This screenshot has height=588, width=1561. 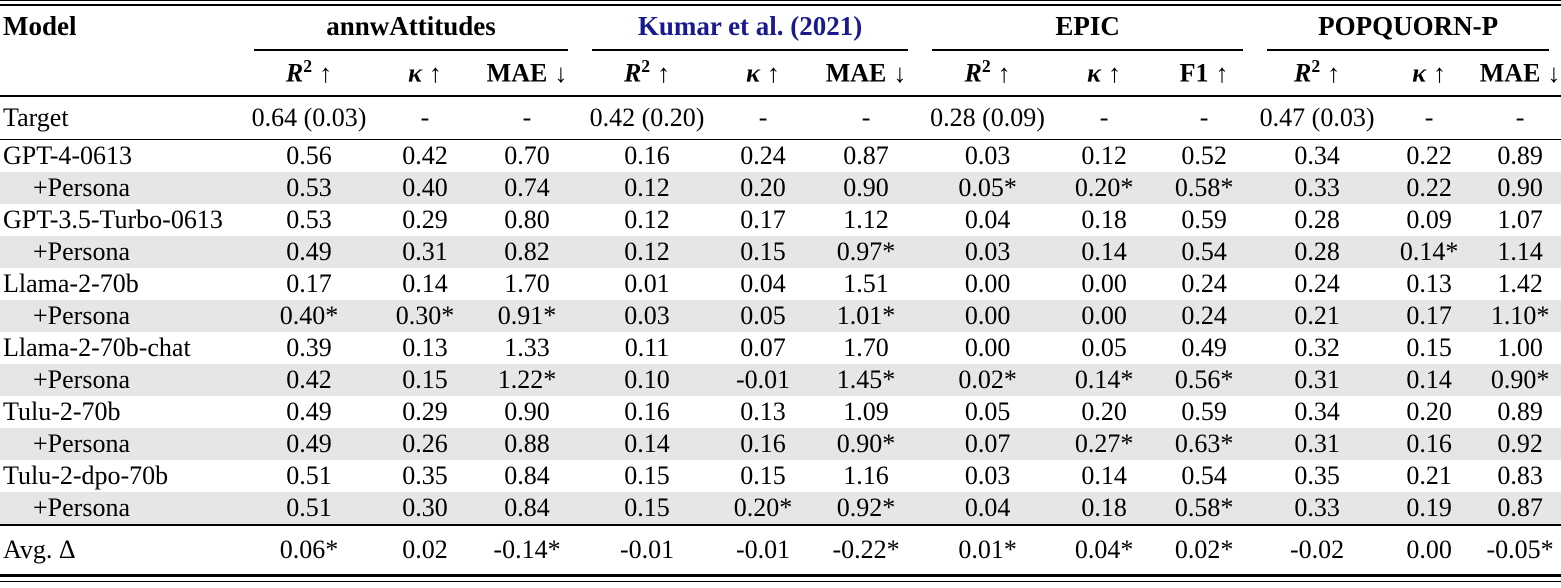 I want to click on metric-value-cell: 1.00, so click(x=1520, y=347).